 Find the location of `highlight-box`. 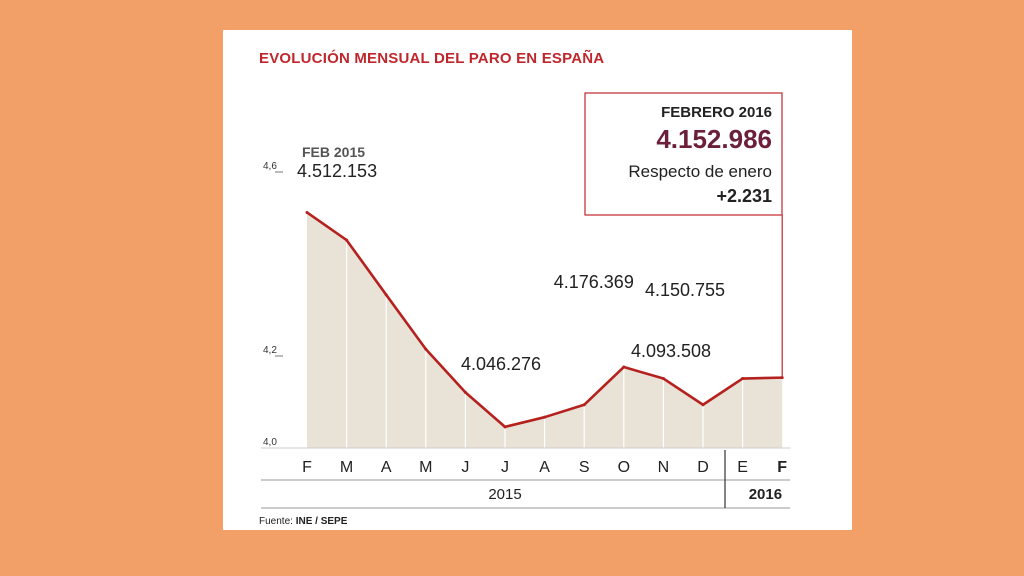

highlight-box is located at coordinates (683, 154).